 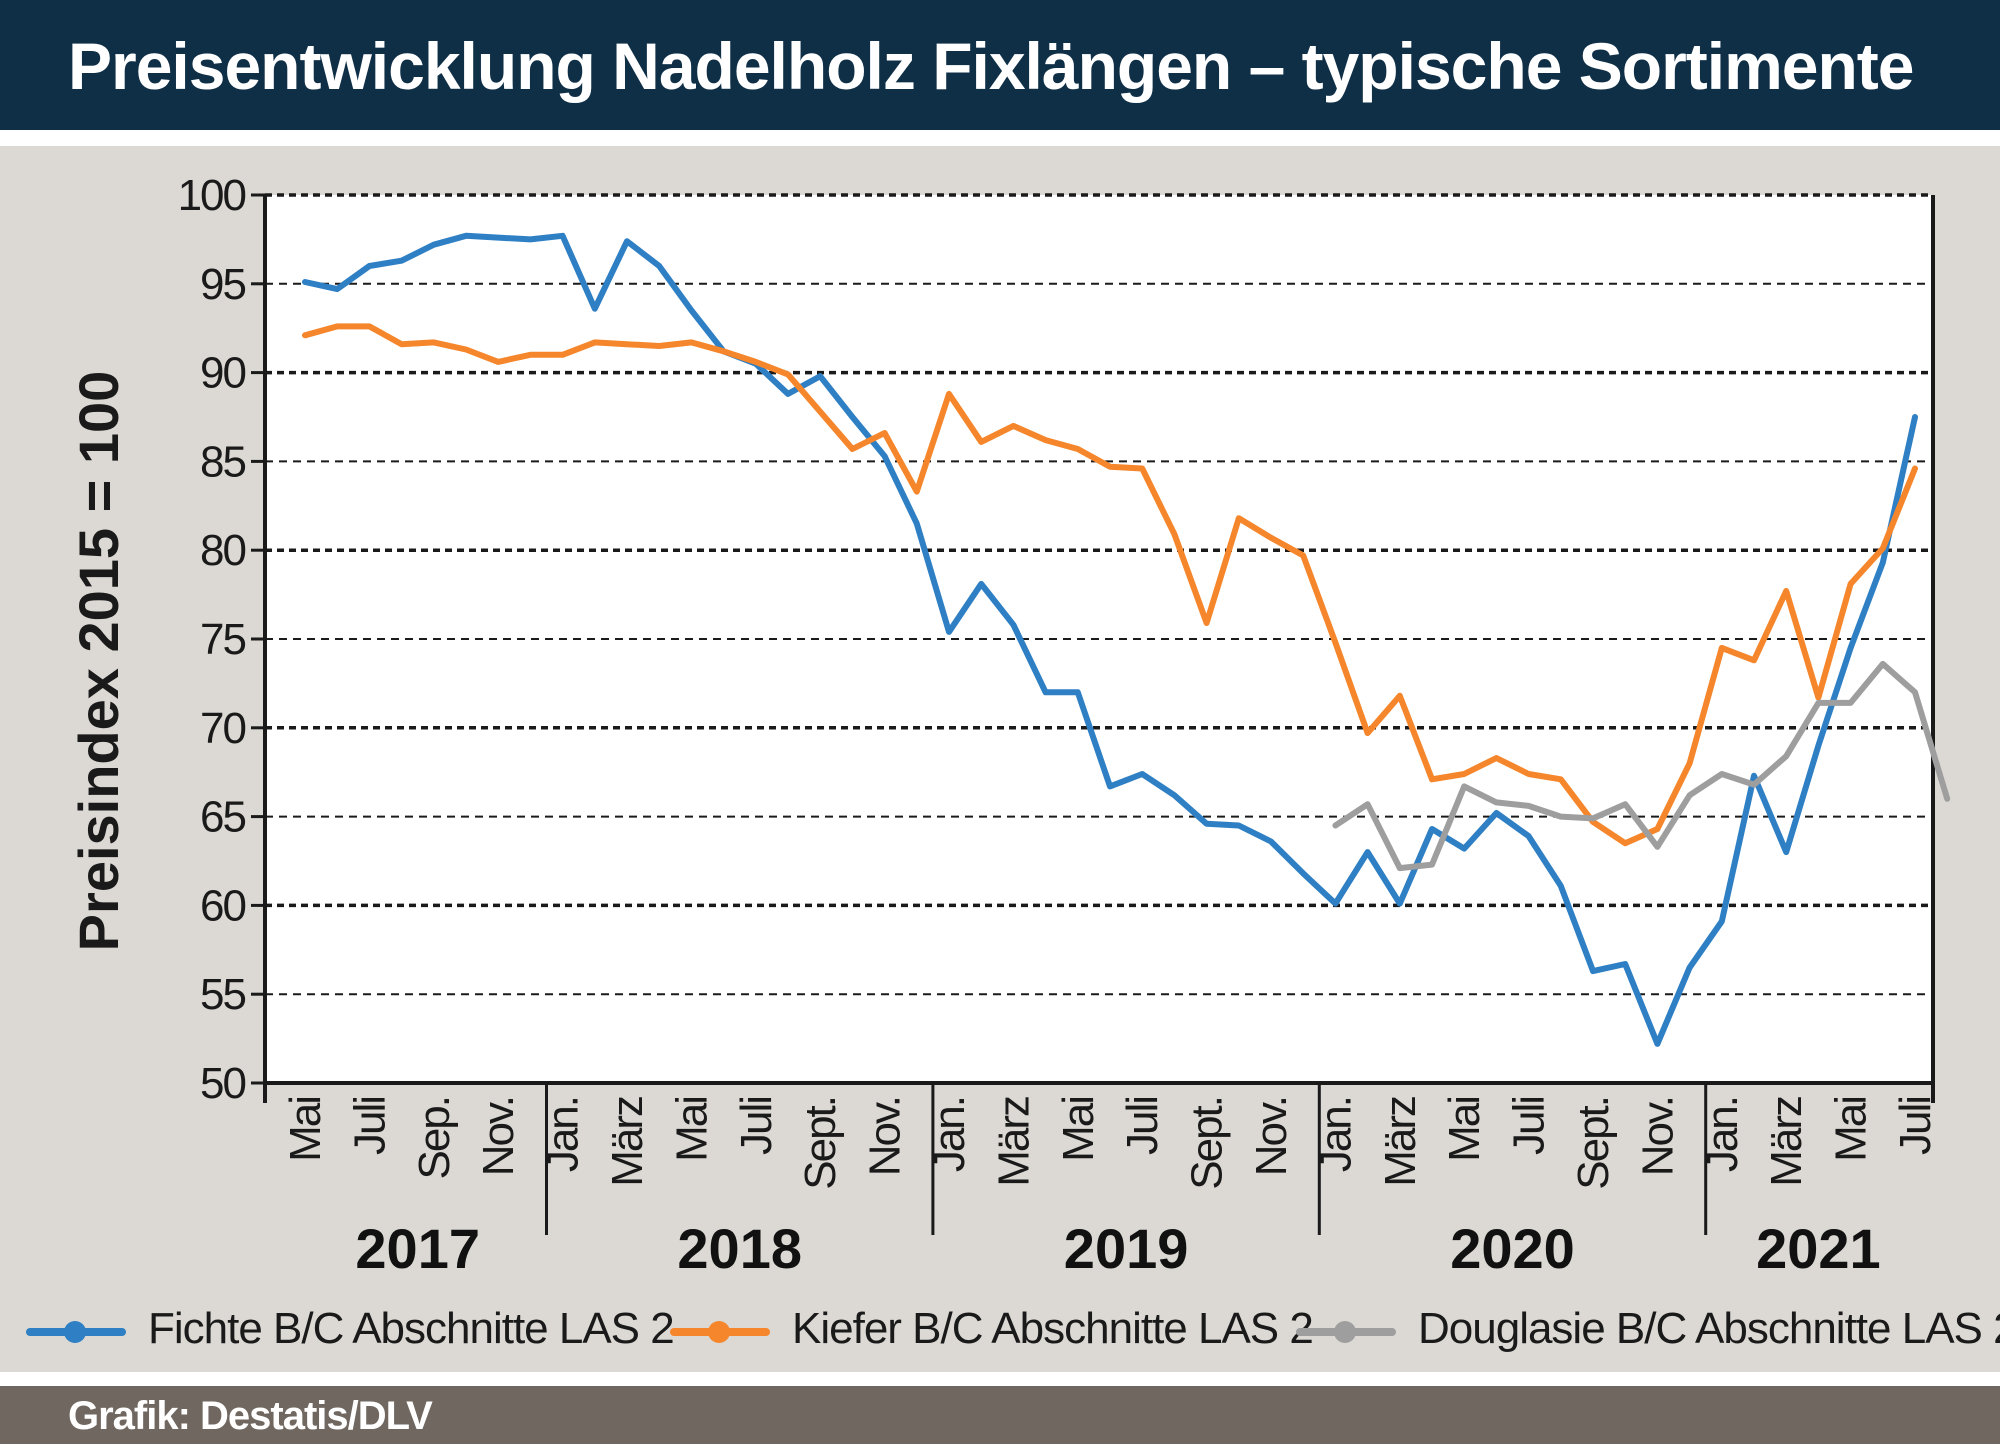 I want to click on source-divider, so click(x=1000, y=1379).